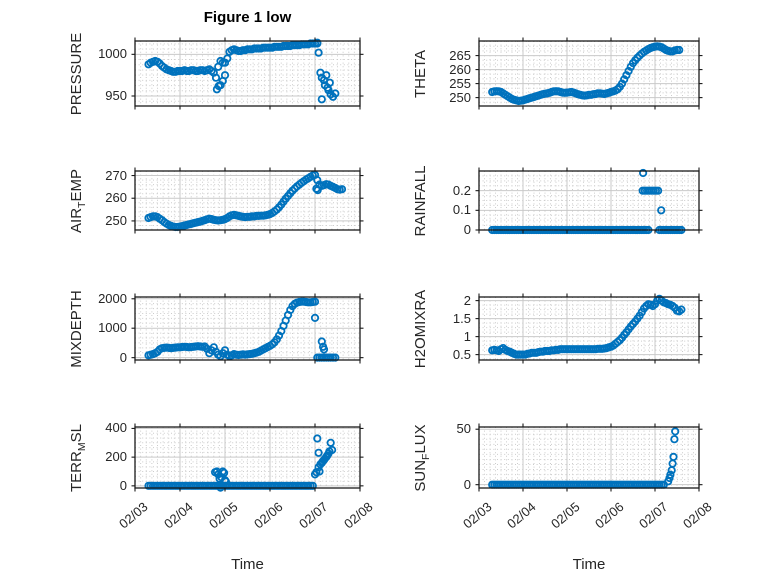 The image size is (778, 583). What do you see at coordinates (116, 457) in the screenshot?
I see `y-tick-label: 200` at bounding box center [116, 457].